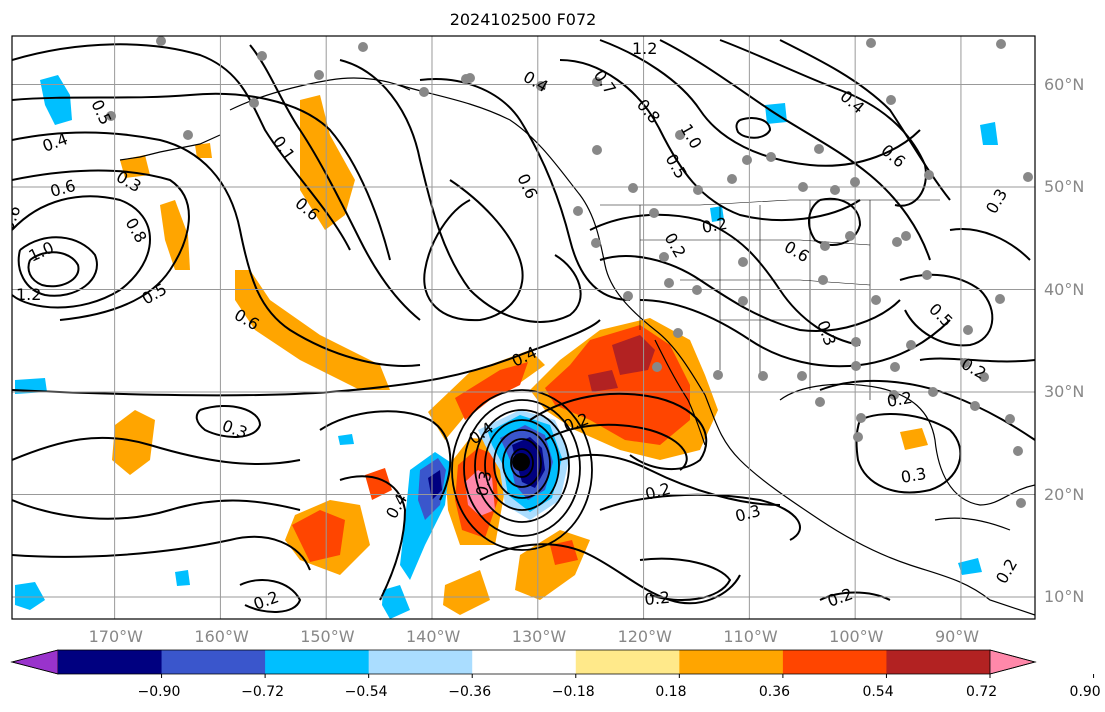  Describe the element at coordinates (1064, 596) in the screenshot. I see `latitude-label: 10°N` at that location.